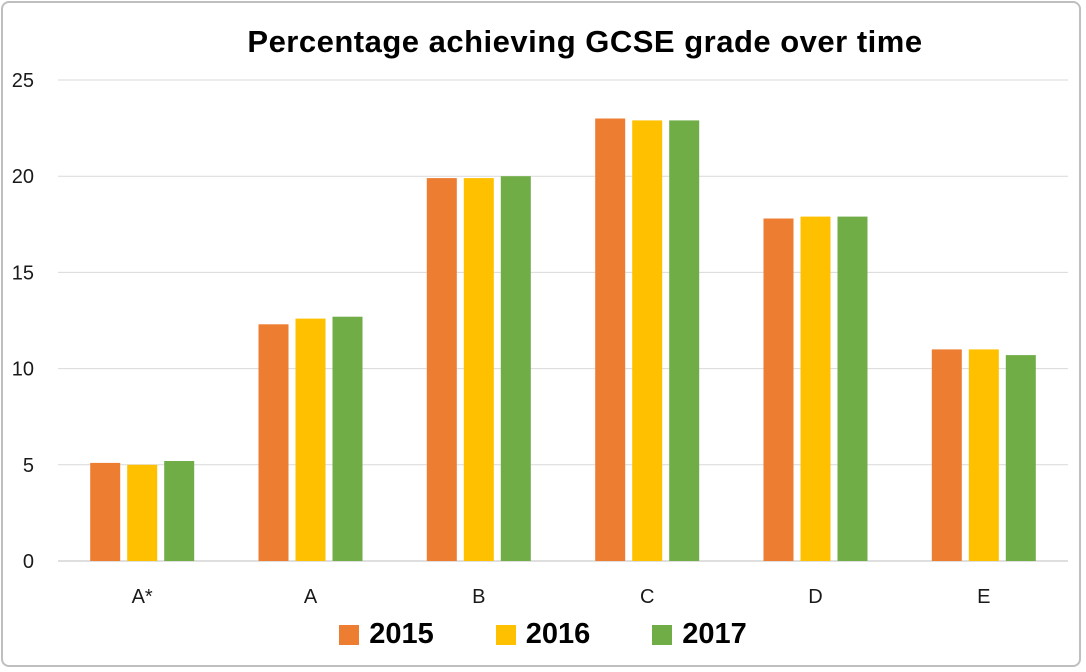 This screenshot has width=1086, height=672. What do you see at coordinates (28, 562) in the screenshot?
I see `y-tick-label: 0` at bounding box center [28, 562].